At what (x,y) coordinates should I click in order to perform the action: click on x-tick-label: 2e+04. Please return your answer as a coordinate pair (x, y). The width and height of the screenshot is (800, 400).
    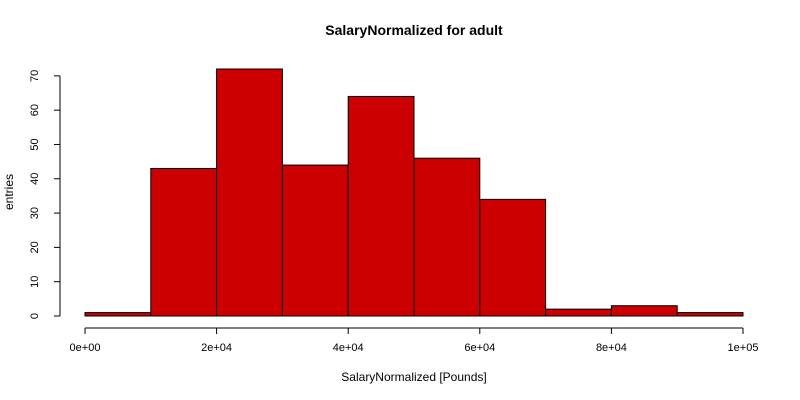
    Looking at the image, I should click on (216, 348).